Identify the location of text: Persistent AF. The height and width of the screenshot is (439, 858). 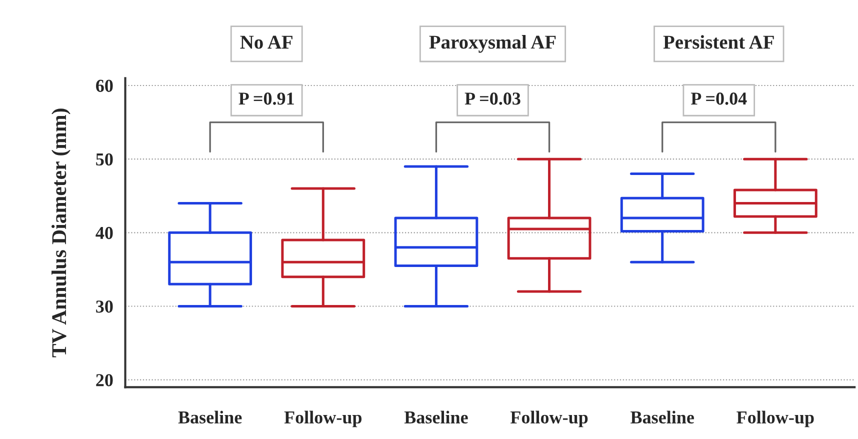
(718, 42).